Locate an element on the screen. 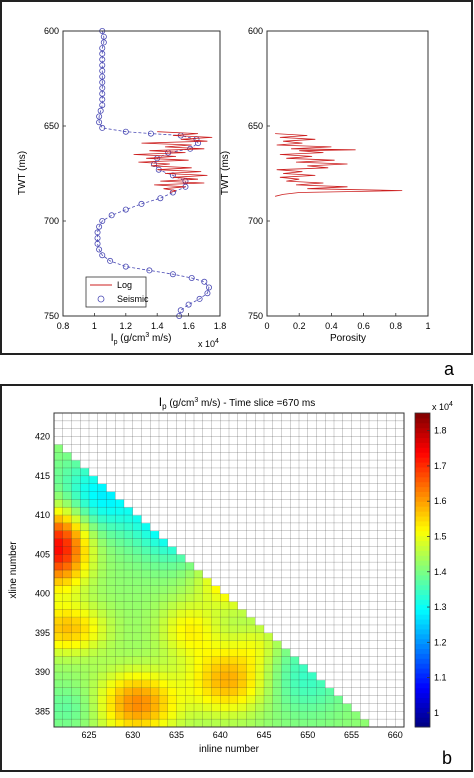 This screenshot has width=474, height=778. colorbar-tick-label: 1.6 is located at coordinates (440, 501).